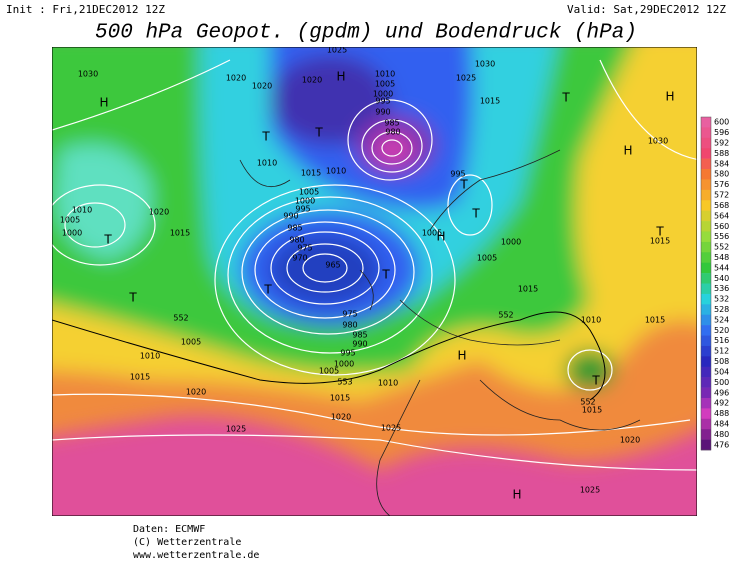 Image resolution: width=732 pixels, height=565 pixels. I want to click on colorbar-label: 548, so click(721, 257).